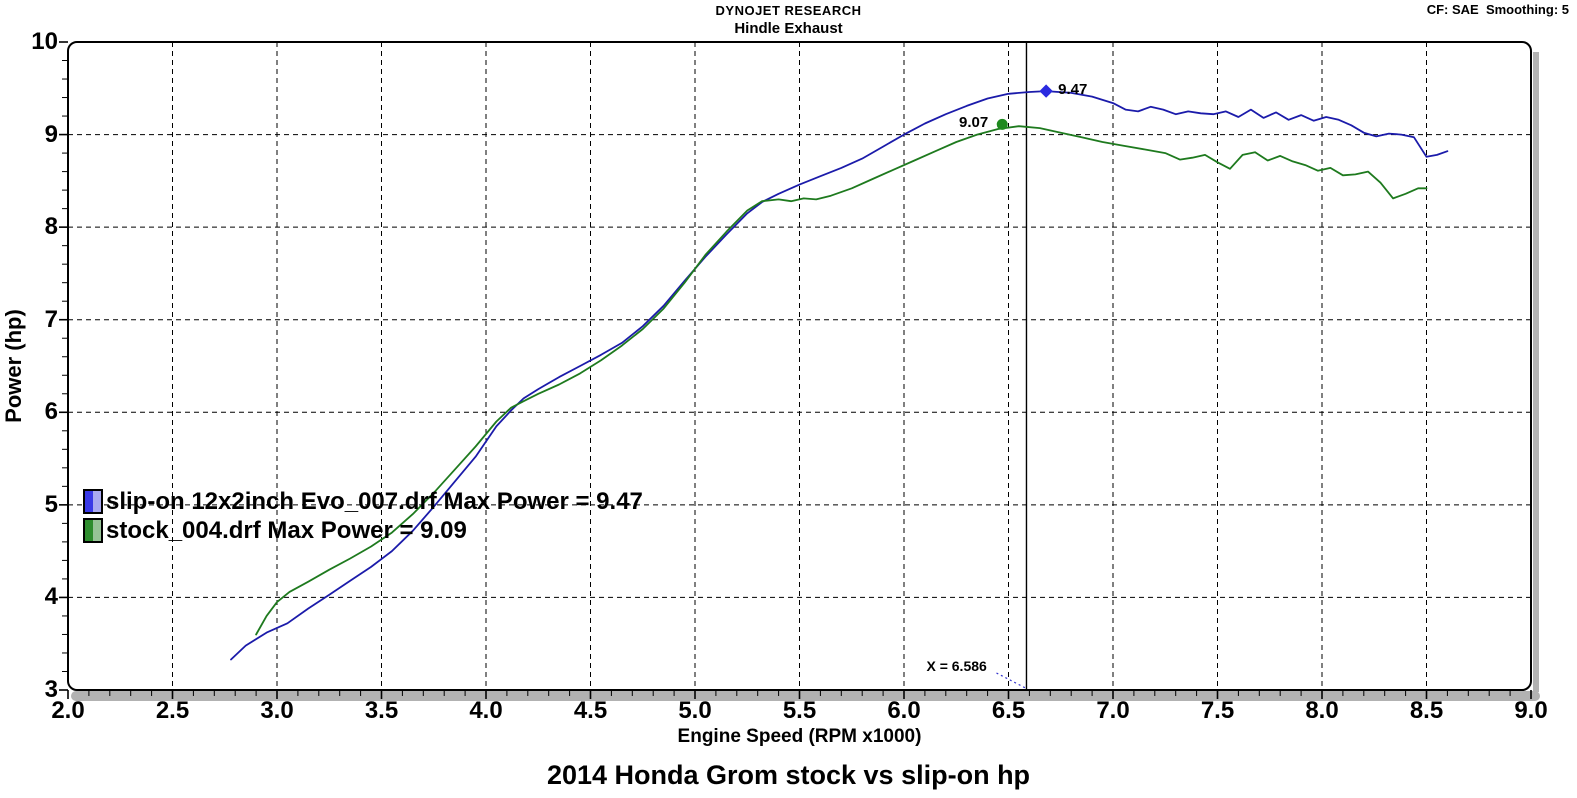 This screenshot has width=1577, height=798. Describe the element at coordinates (1536, 372) in the screenshot. I see `axis-shadow-right` at that location.